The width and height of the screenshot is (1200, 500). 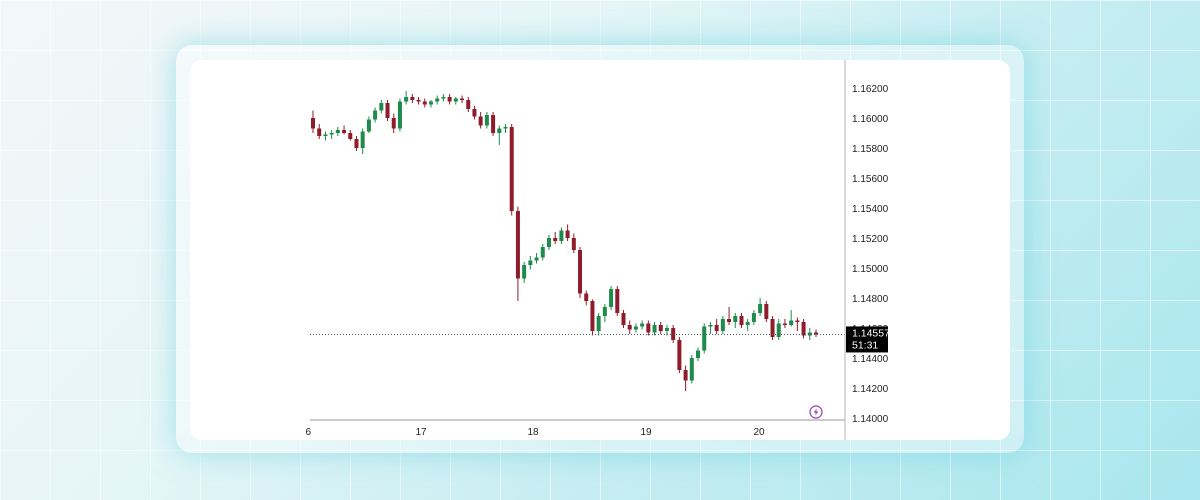 What do you see at coordinates (816, 412) in the screenshot?
I see `lightning-icon` at bounding box center [816, 412].